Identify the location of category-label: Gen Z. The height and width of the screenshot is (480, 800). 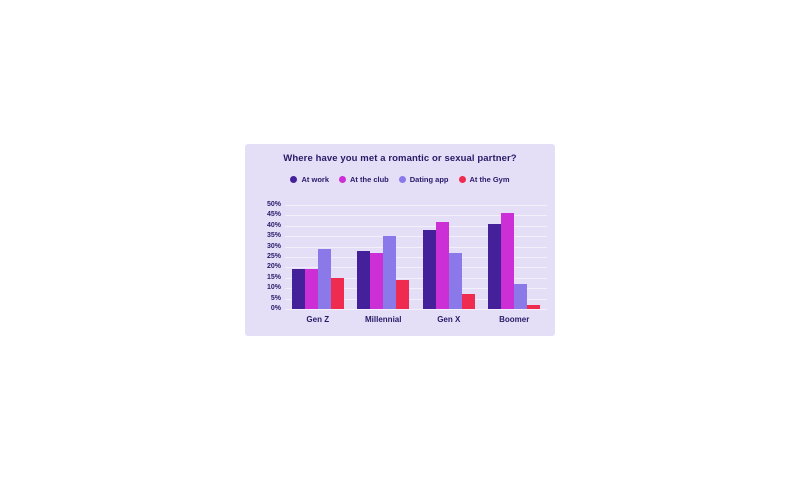
(318, 319).